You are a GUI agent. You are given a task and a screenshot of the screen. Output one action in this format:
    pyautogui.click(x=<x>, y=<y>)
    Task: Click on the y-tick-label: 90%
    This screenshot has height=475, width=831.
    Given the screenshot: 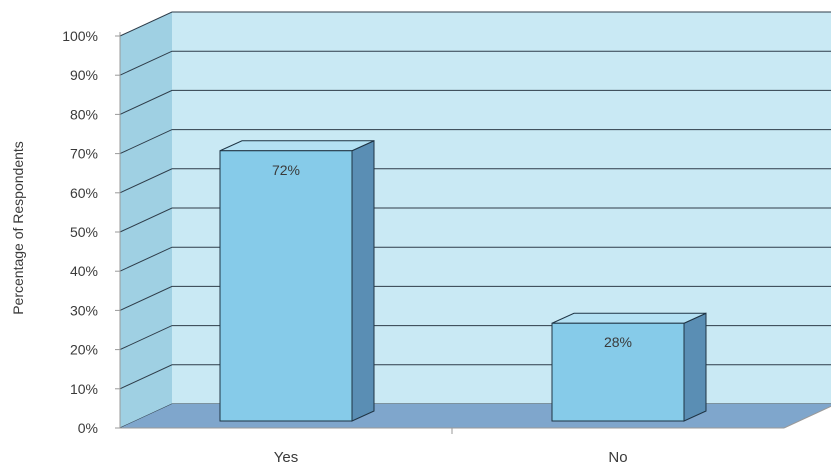 What is the action you would take?
    pyautogui.click(x=84, y=75)
    